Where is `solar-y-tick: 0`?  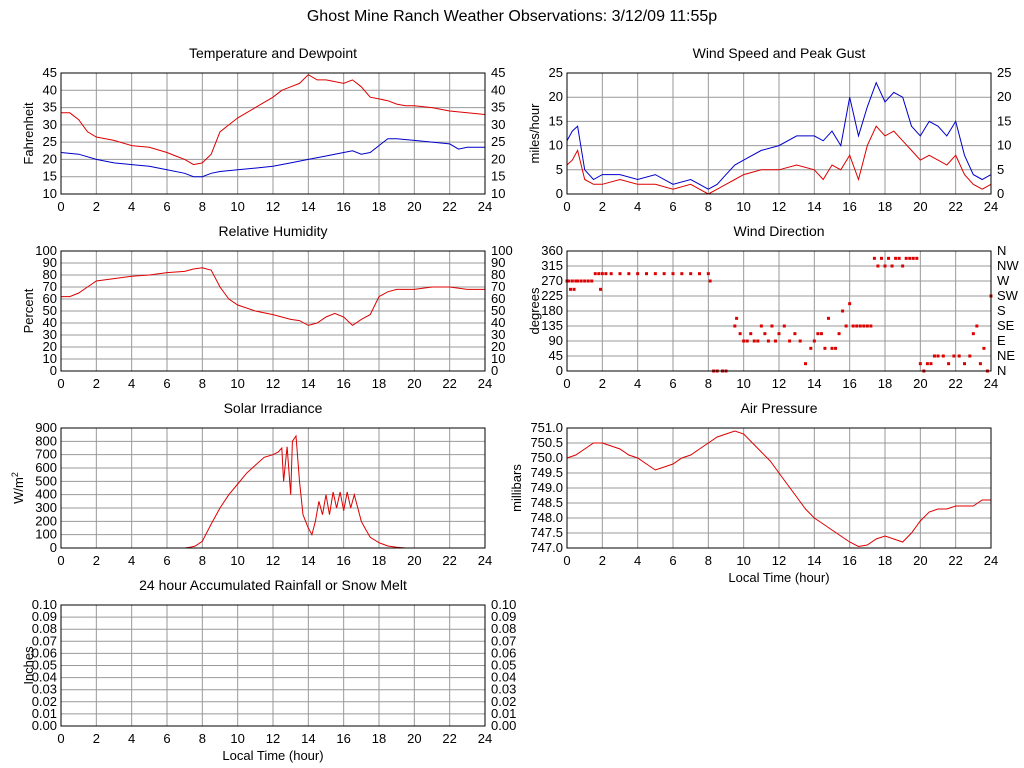
solar-y-tick: 0 is located at coordinates (53, 547).